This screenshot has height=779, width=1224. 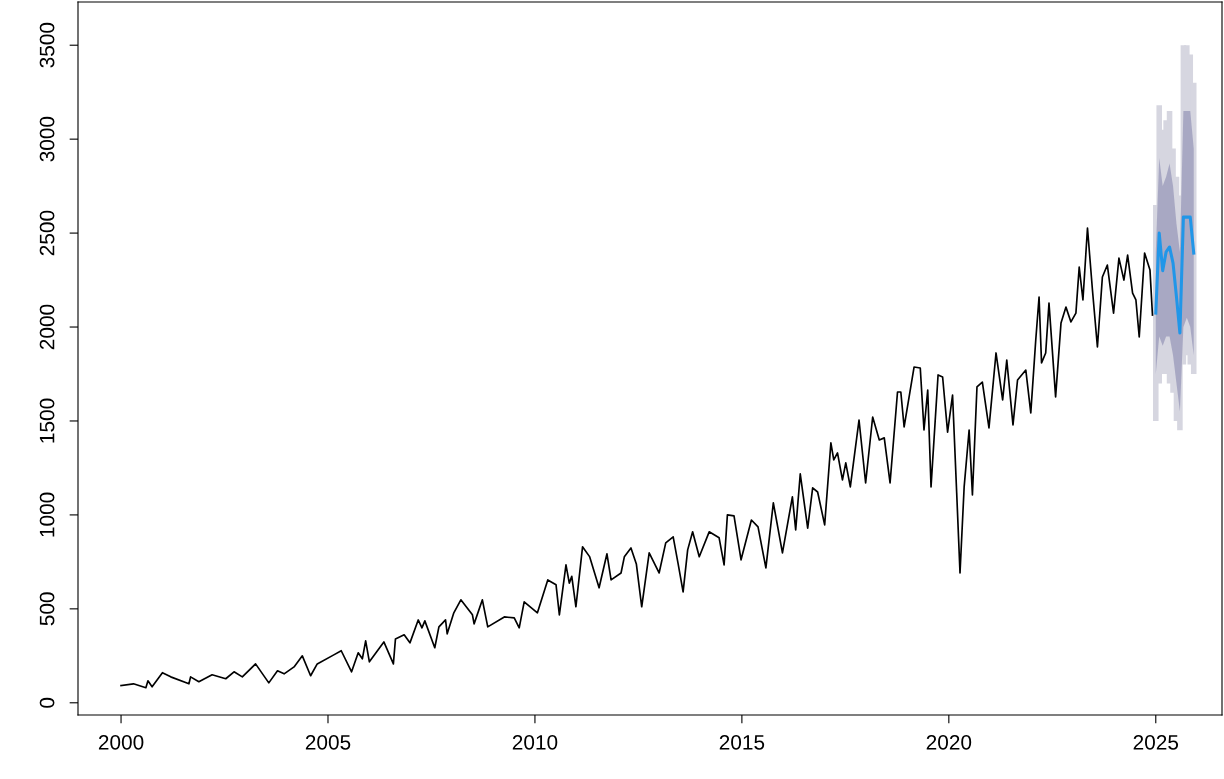 What do you see at coordinates (47, 233) in the screenshot?
I see `y-tick-label: 2500` at bounding box center [47, 233].